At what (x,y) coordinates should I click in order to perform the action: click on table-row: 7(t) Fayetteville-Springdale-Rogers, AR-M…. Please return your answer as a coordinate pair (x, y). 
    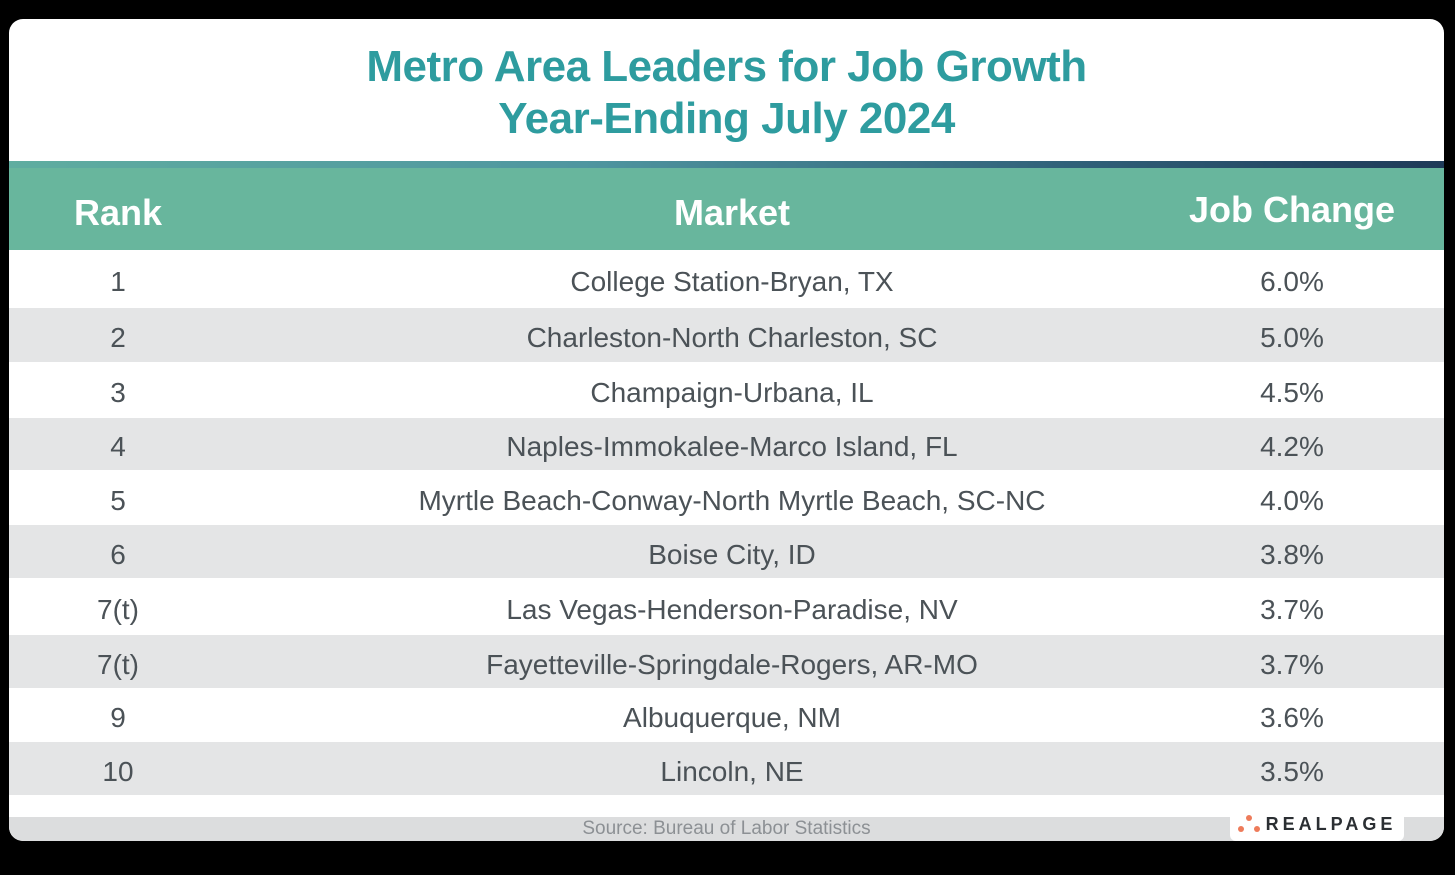
    Looking at the image, I should click on (726, 661).